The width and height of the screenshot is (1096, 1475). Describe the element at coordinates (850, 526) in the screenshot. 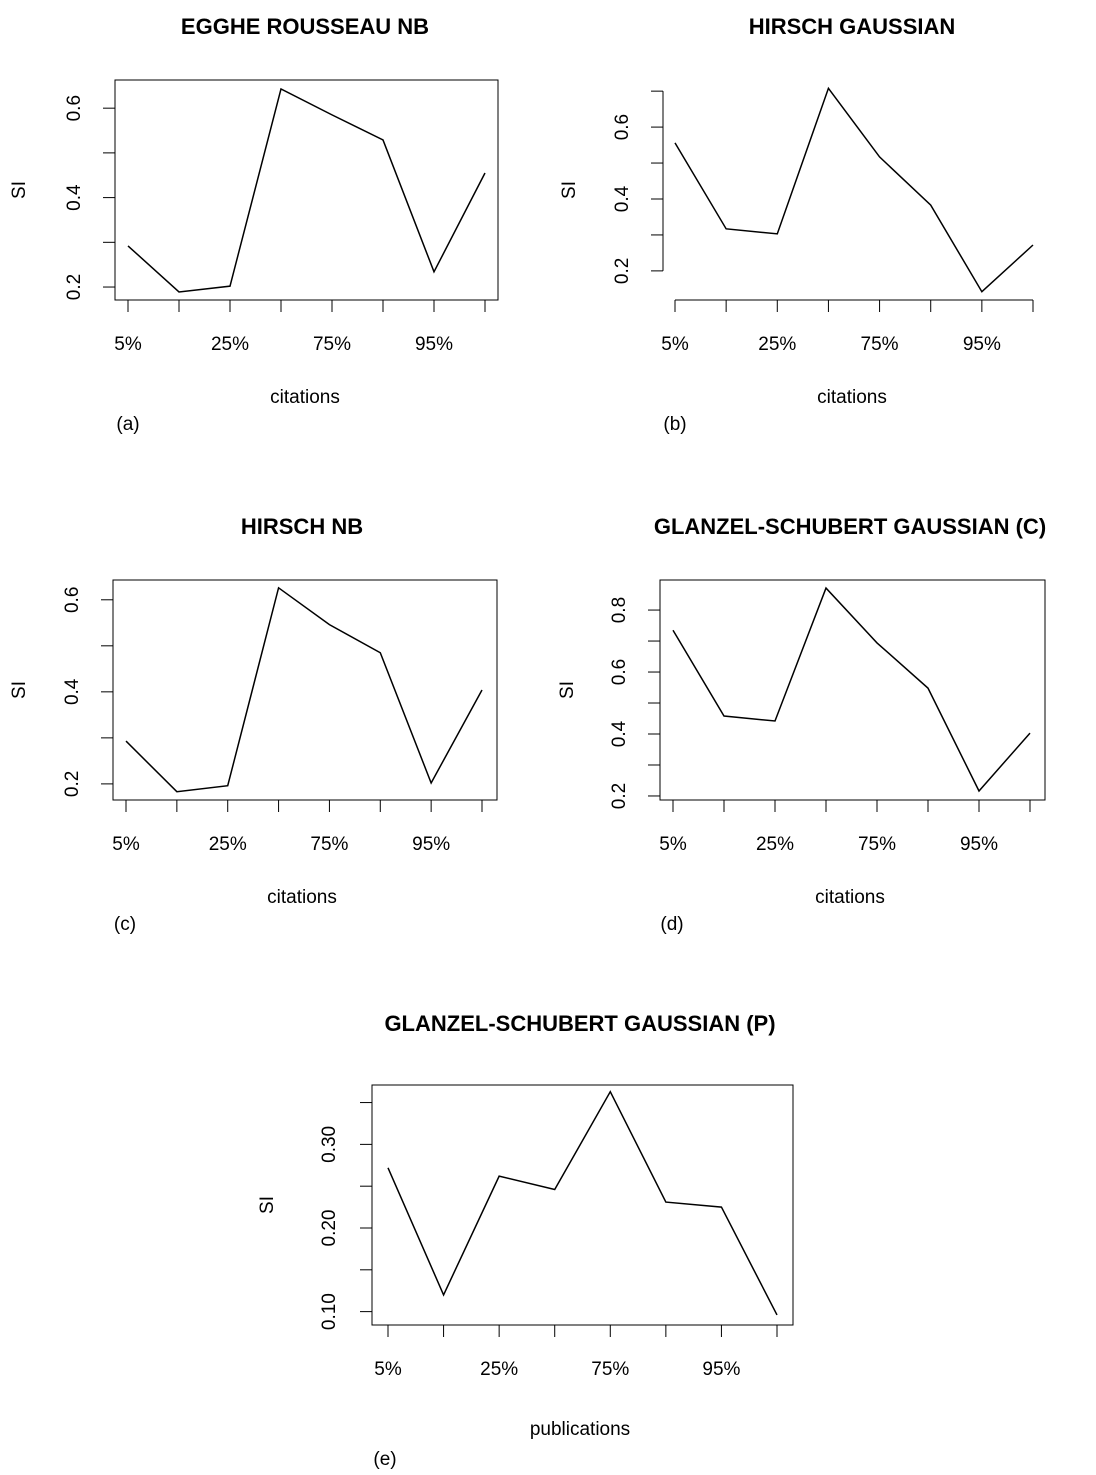

I see `chart-title: GLANZEL-SCHUBERT GAUSSIAN (C)` at that location.